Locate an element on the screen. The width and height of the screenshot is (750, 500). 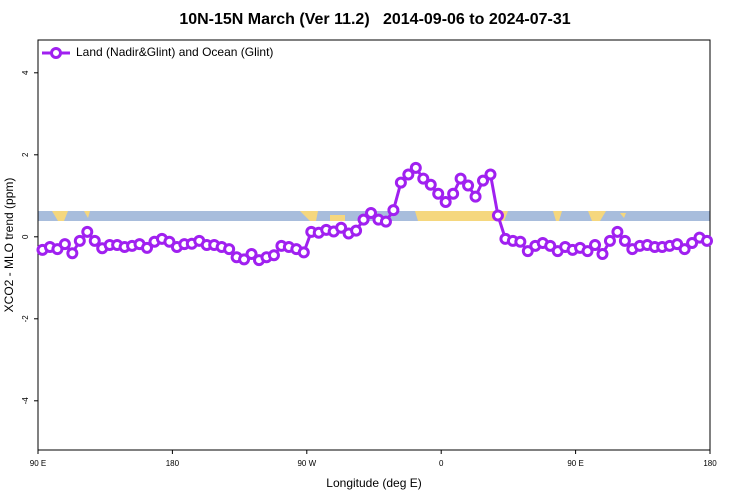
legend-marker is located at coordinates (56, 53).